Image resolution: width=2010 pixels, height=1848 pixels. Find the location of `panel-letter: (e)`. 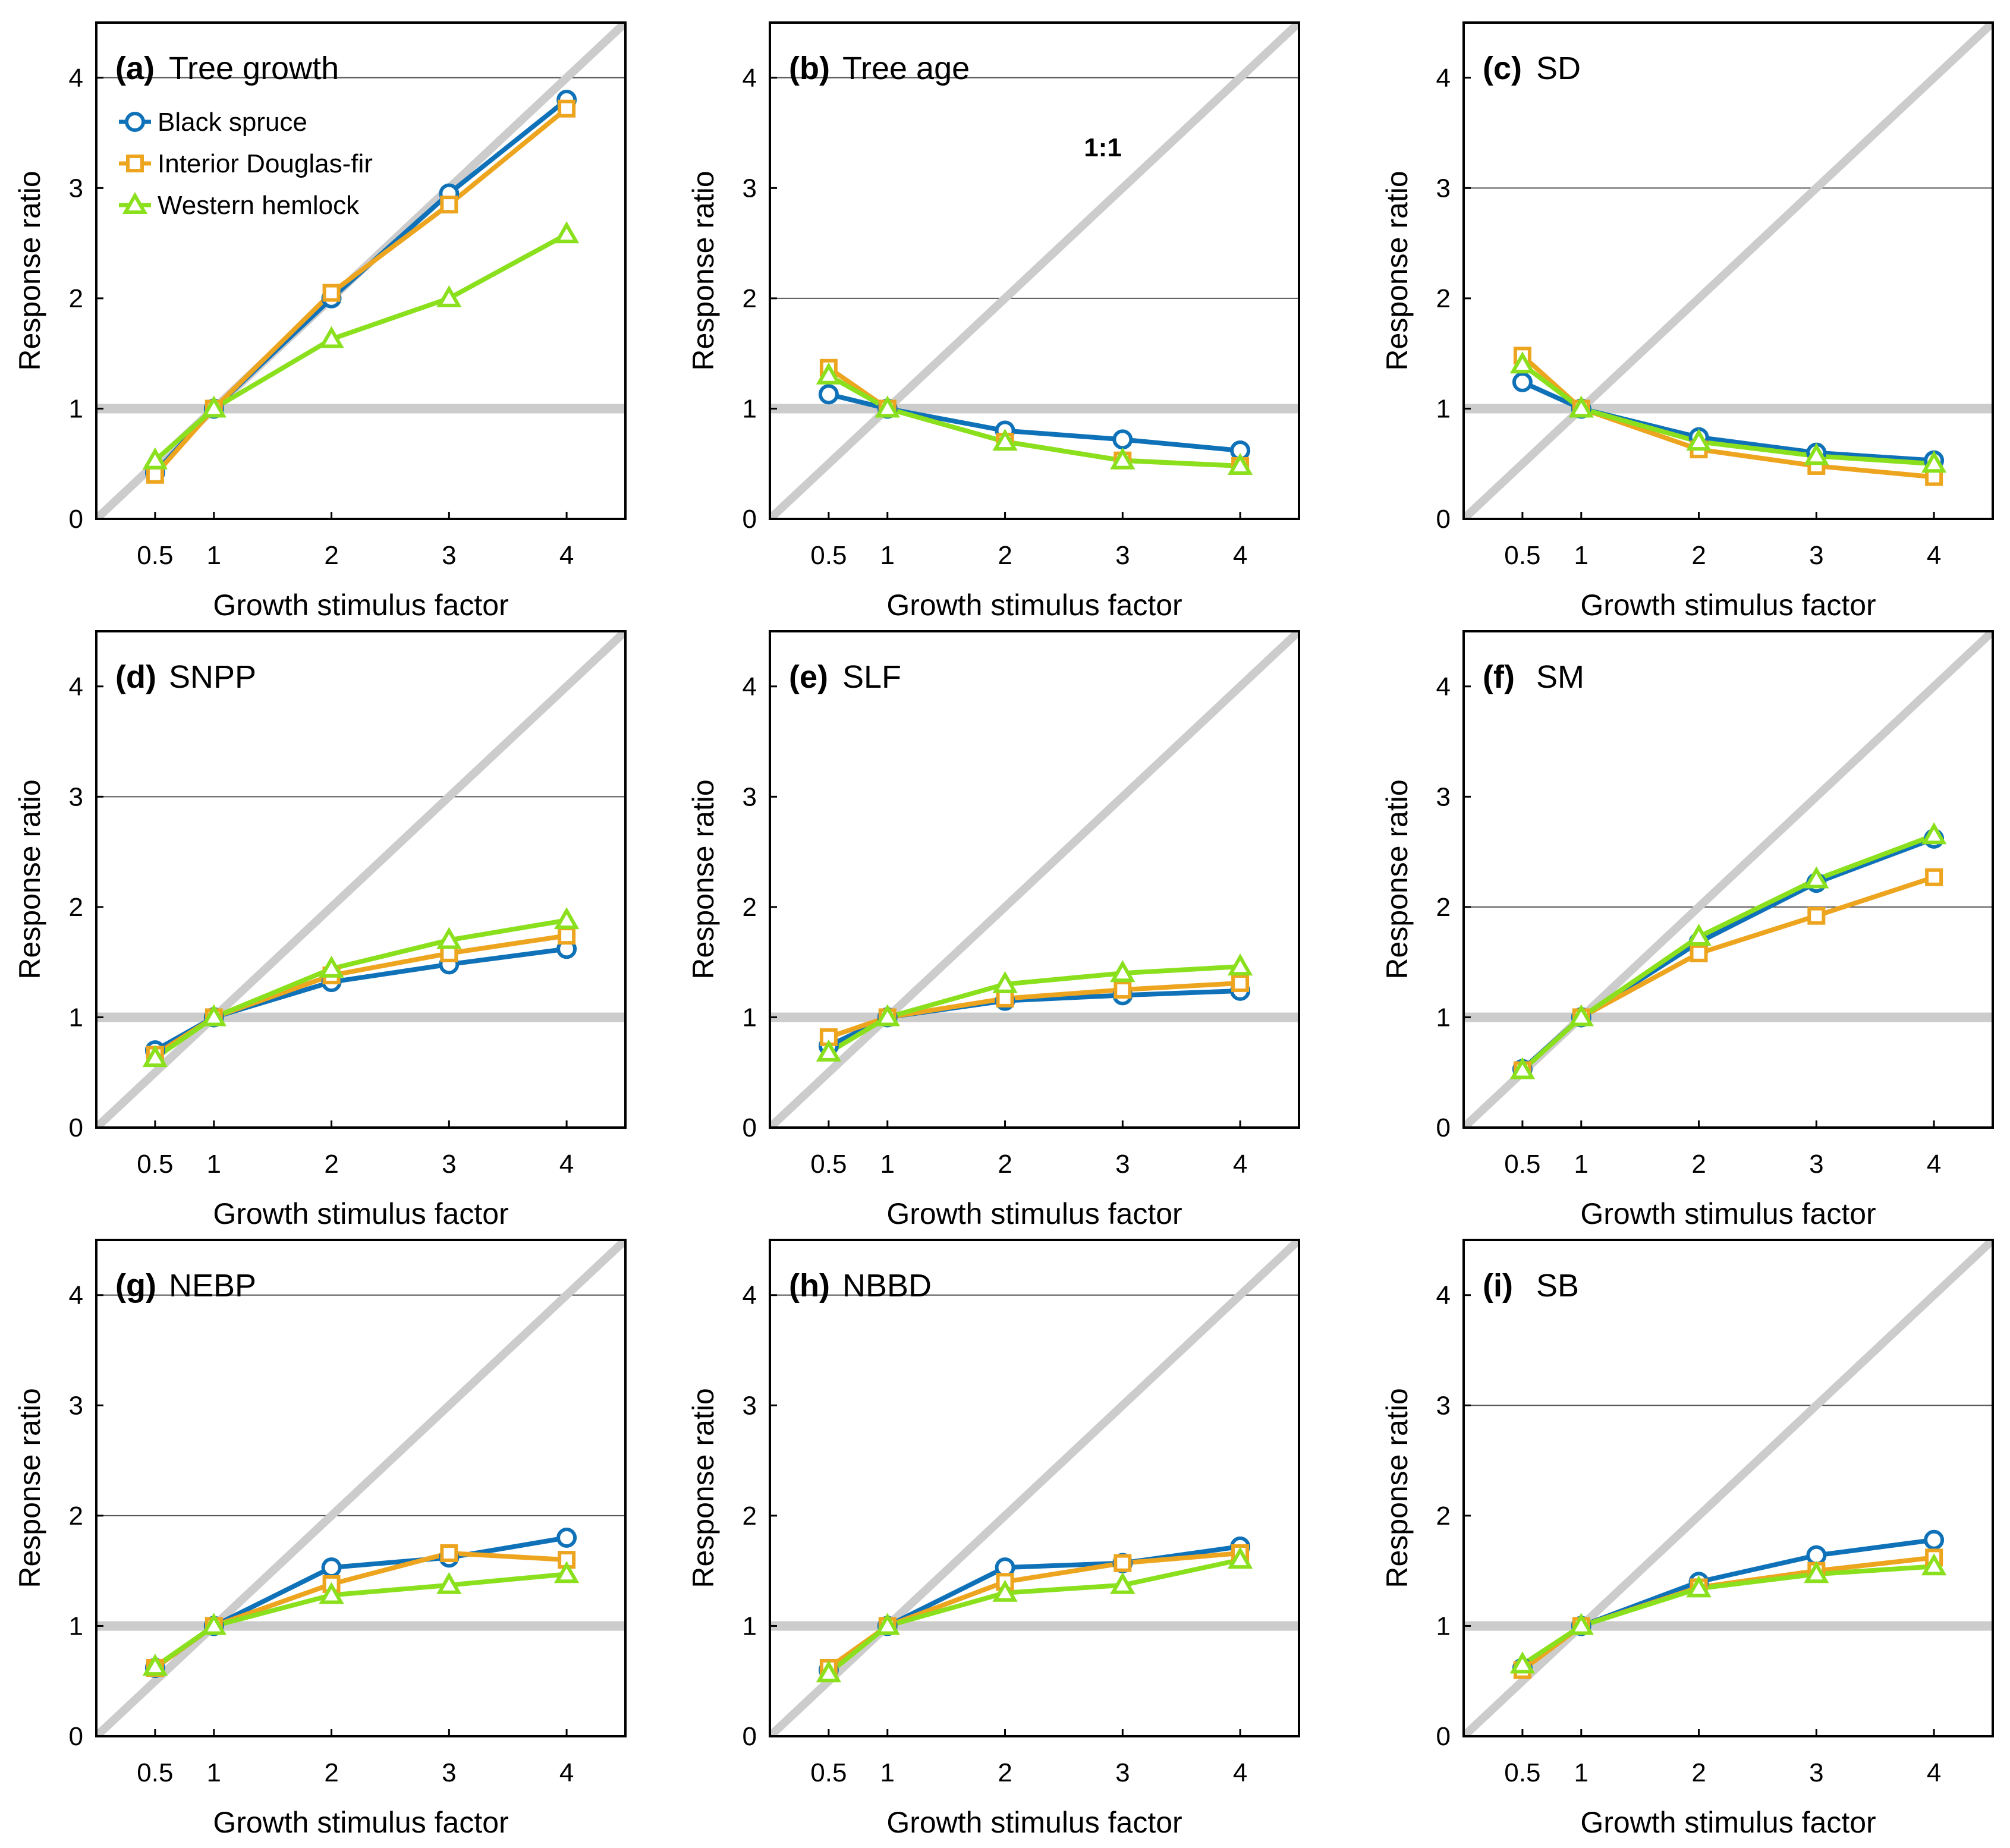

panel-letter: (e) is located at coordinates (808, 677).